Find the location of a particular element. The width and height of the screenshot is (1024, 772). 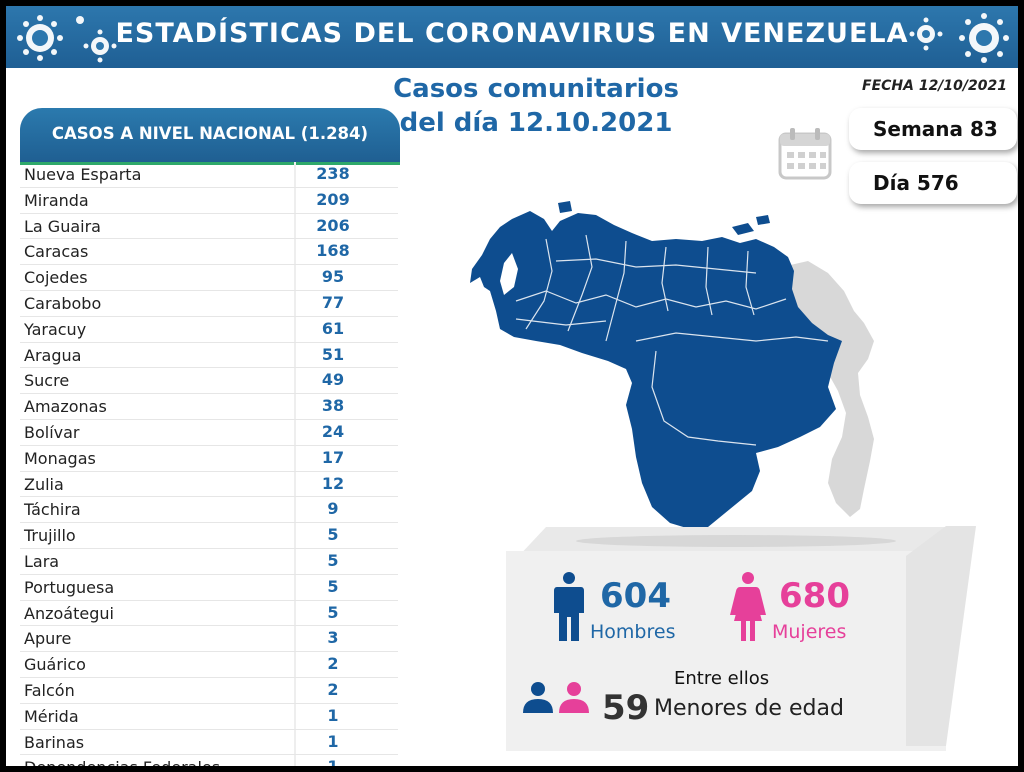

state-cases: 168 is located at coordinates (333, 251).